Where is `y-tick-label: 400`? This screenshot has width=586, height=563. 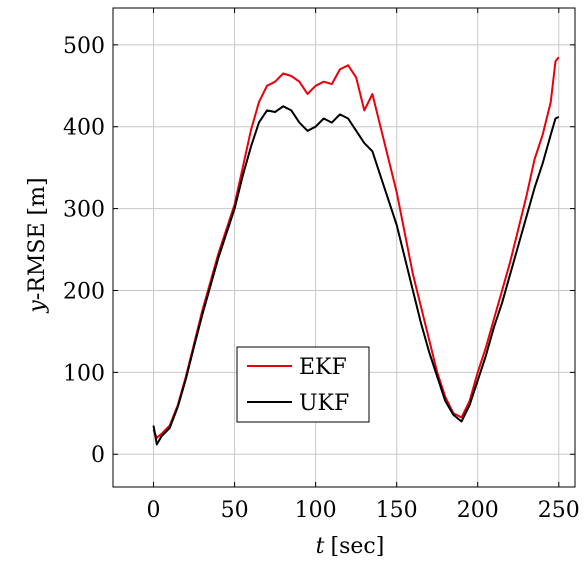
y-tick-label: 400 is located at coordinates (84, 128).